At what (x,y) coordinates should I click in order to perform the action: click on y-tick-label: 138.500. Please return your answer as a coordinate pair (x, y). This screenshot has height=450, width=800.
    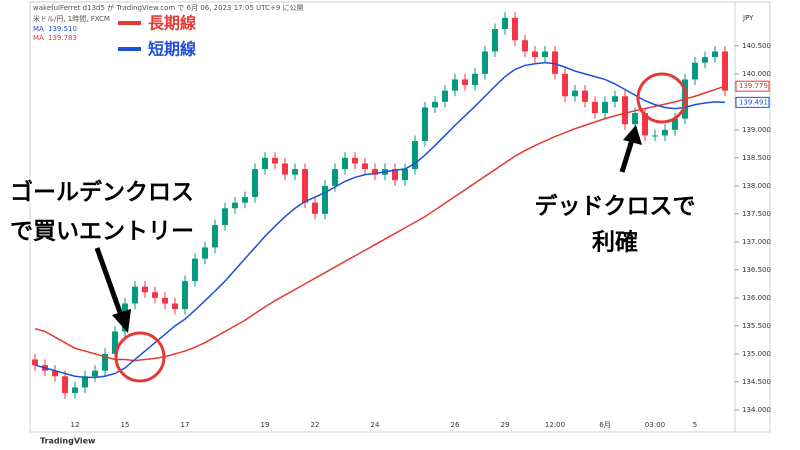
    Looking at the image, I should click on (756, 158).